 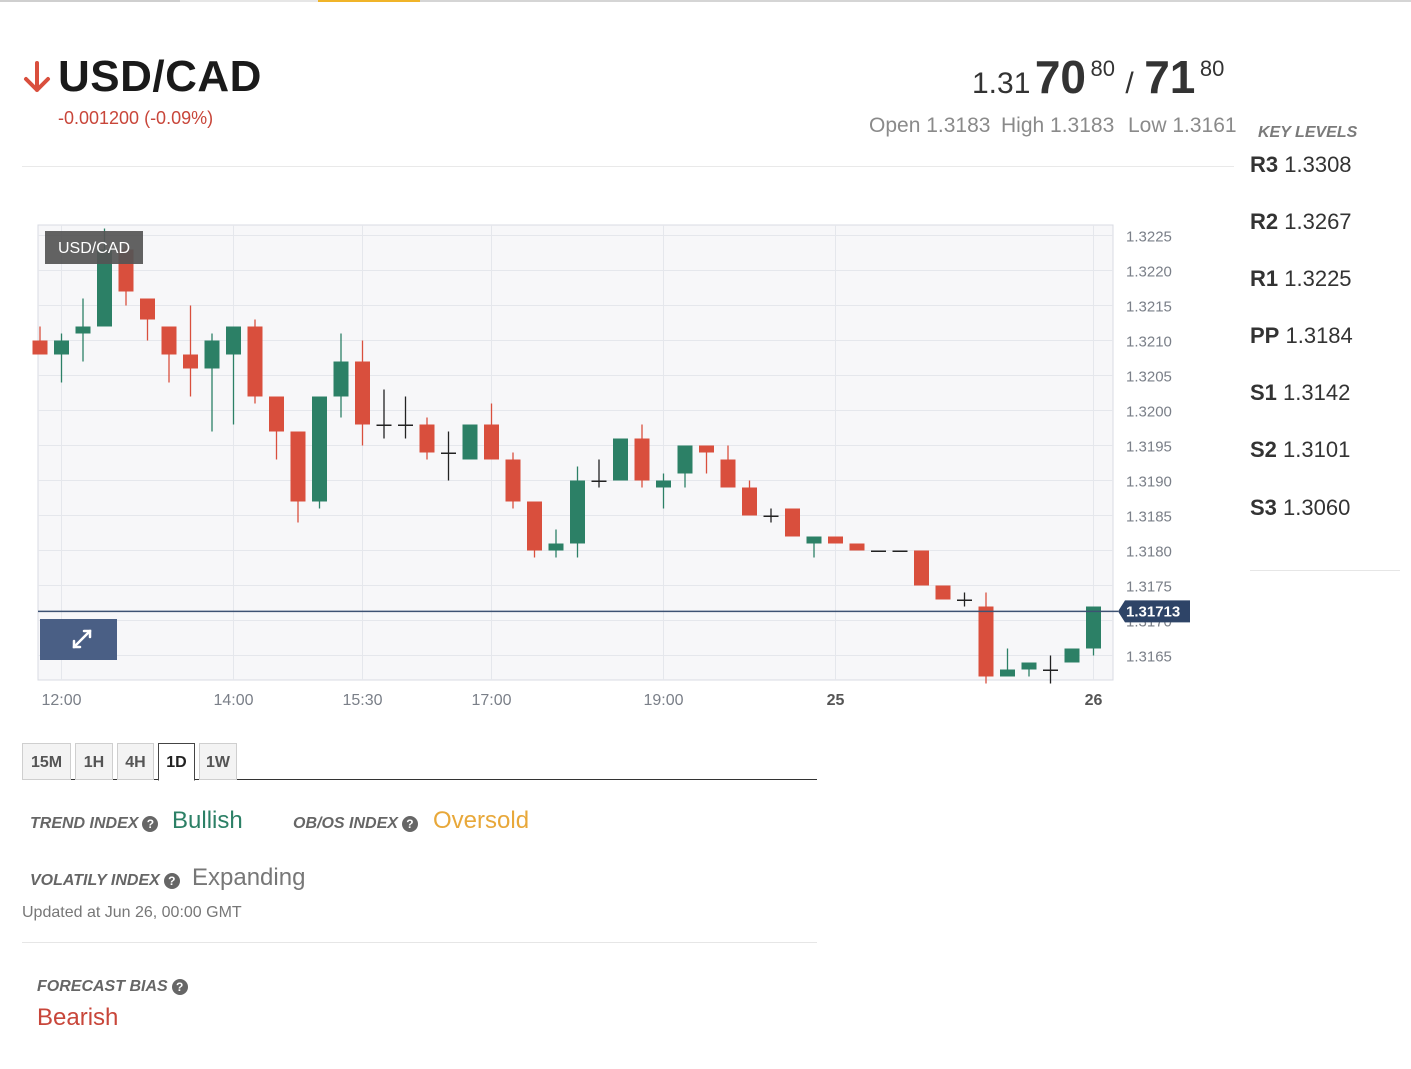 I want to click on x-axis-ticks: 12:00 14:00 15:30 17:00 19:00 25 26, so click(x=571, y=700).